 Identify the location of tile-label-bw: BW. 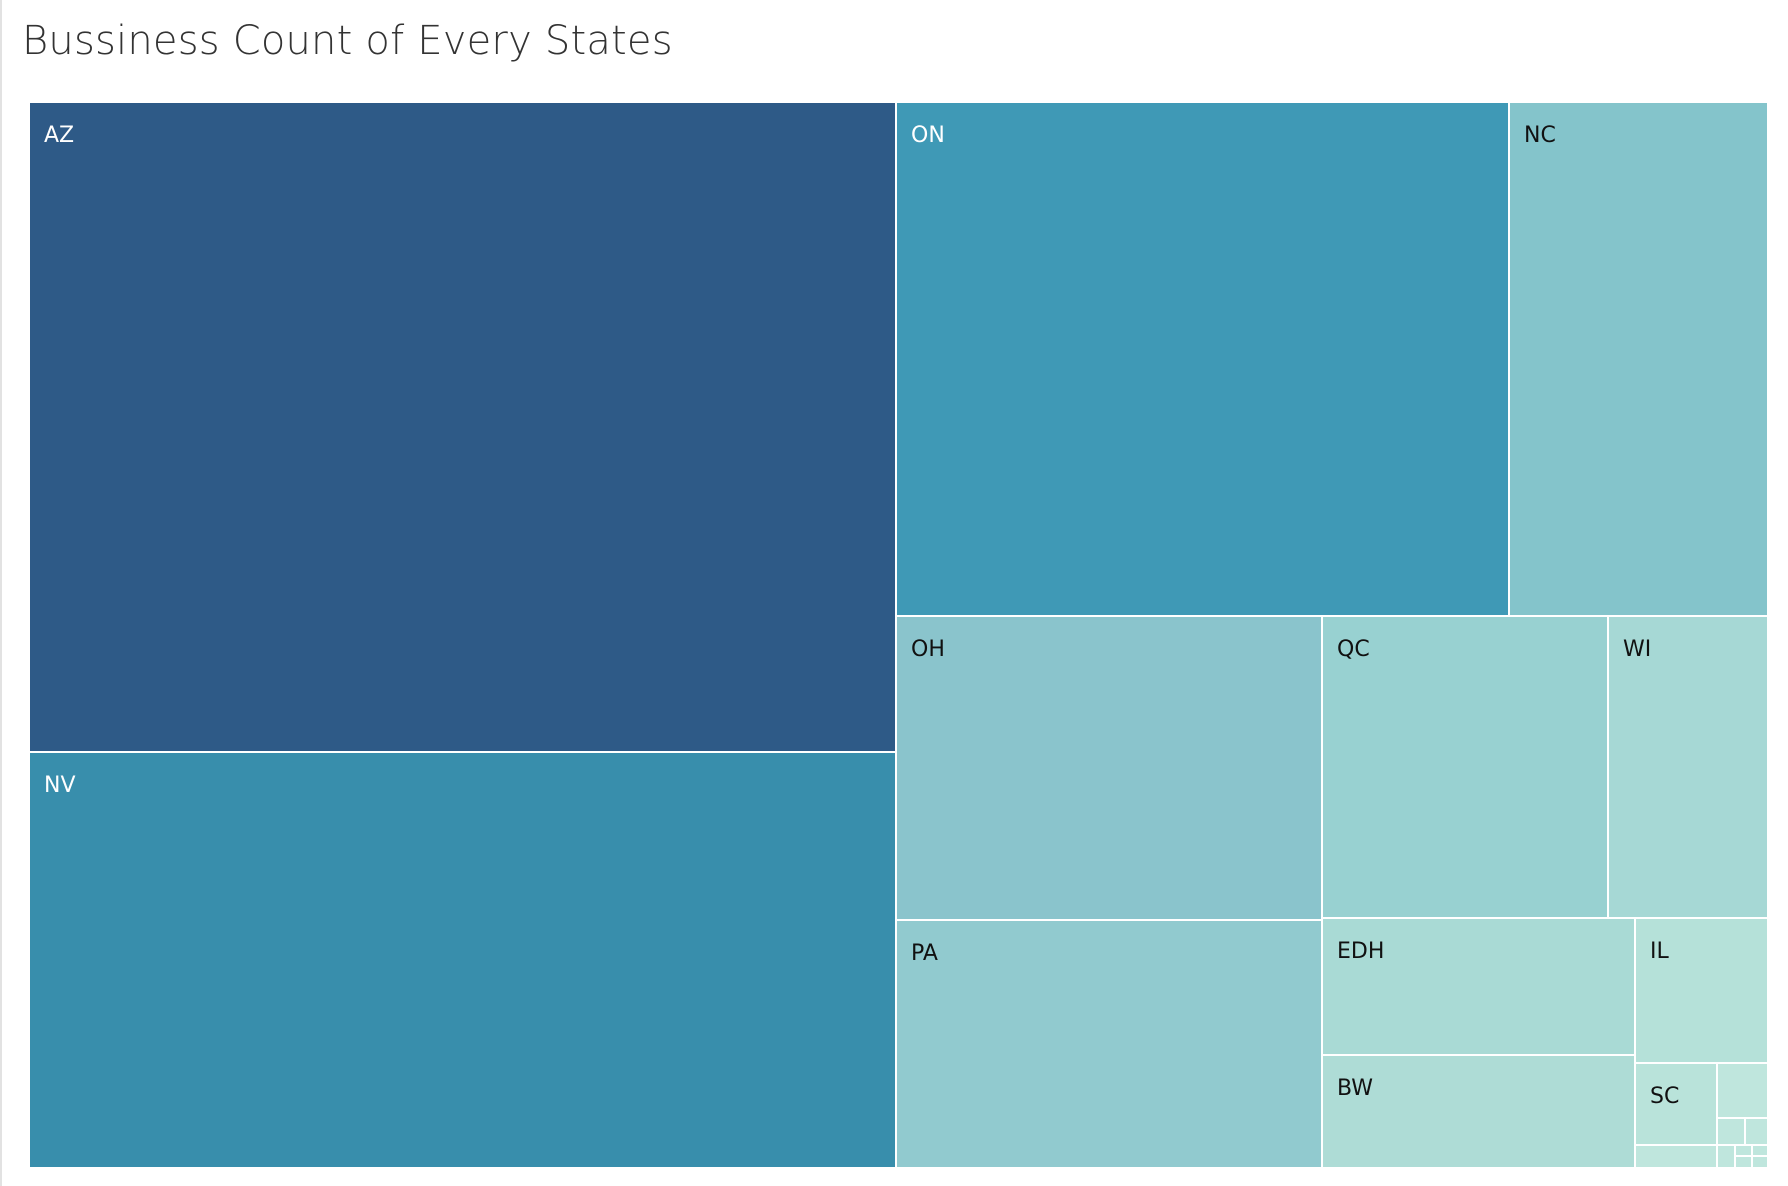
(1355, 1088).